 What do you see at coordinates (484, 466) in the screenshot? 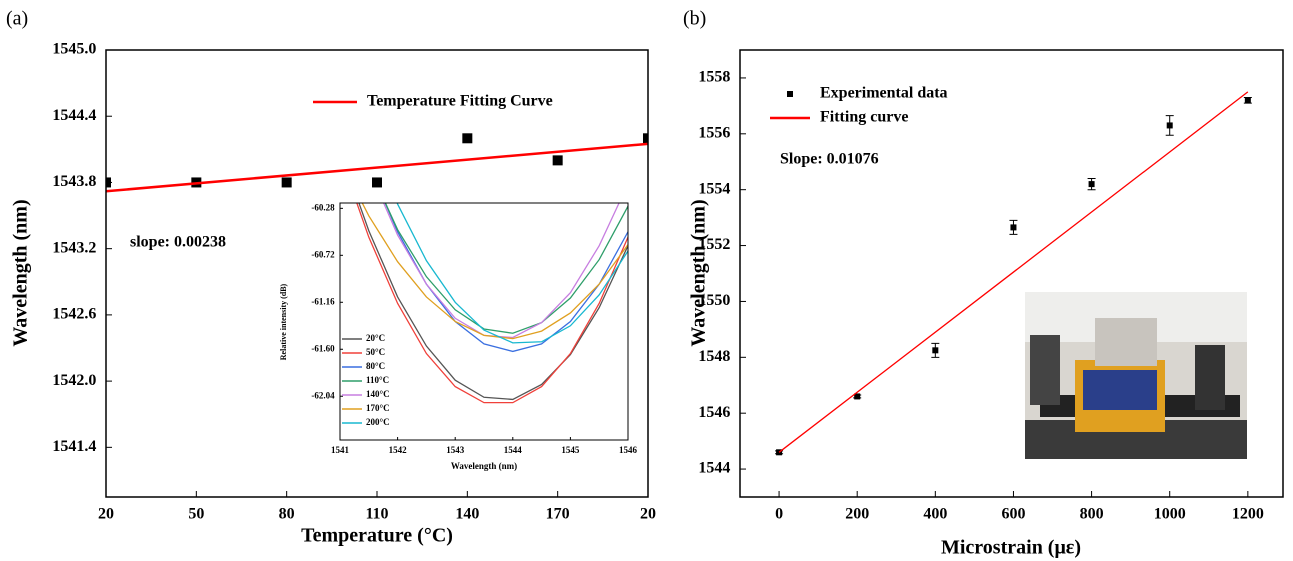
I see `x-axis-title: Wavelength (nm)` at bounding box center [484, 466].